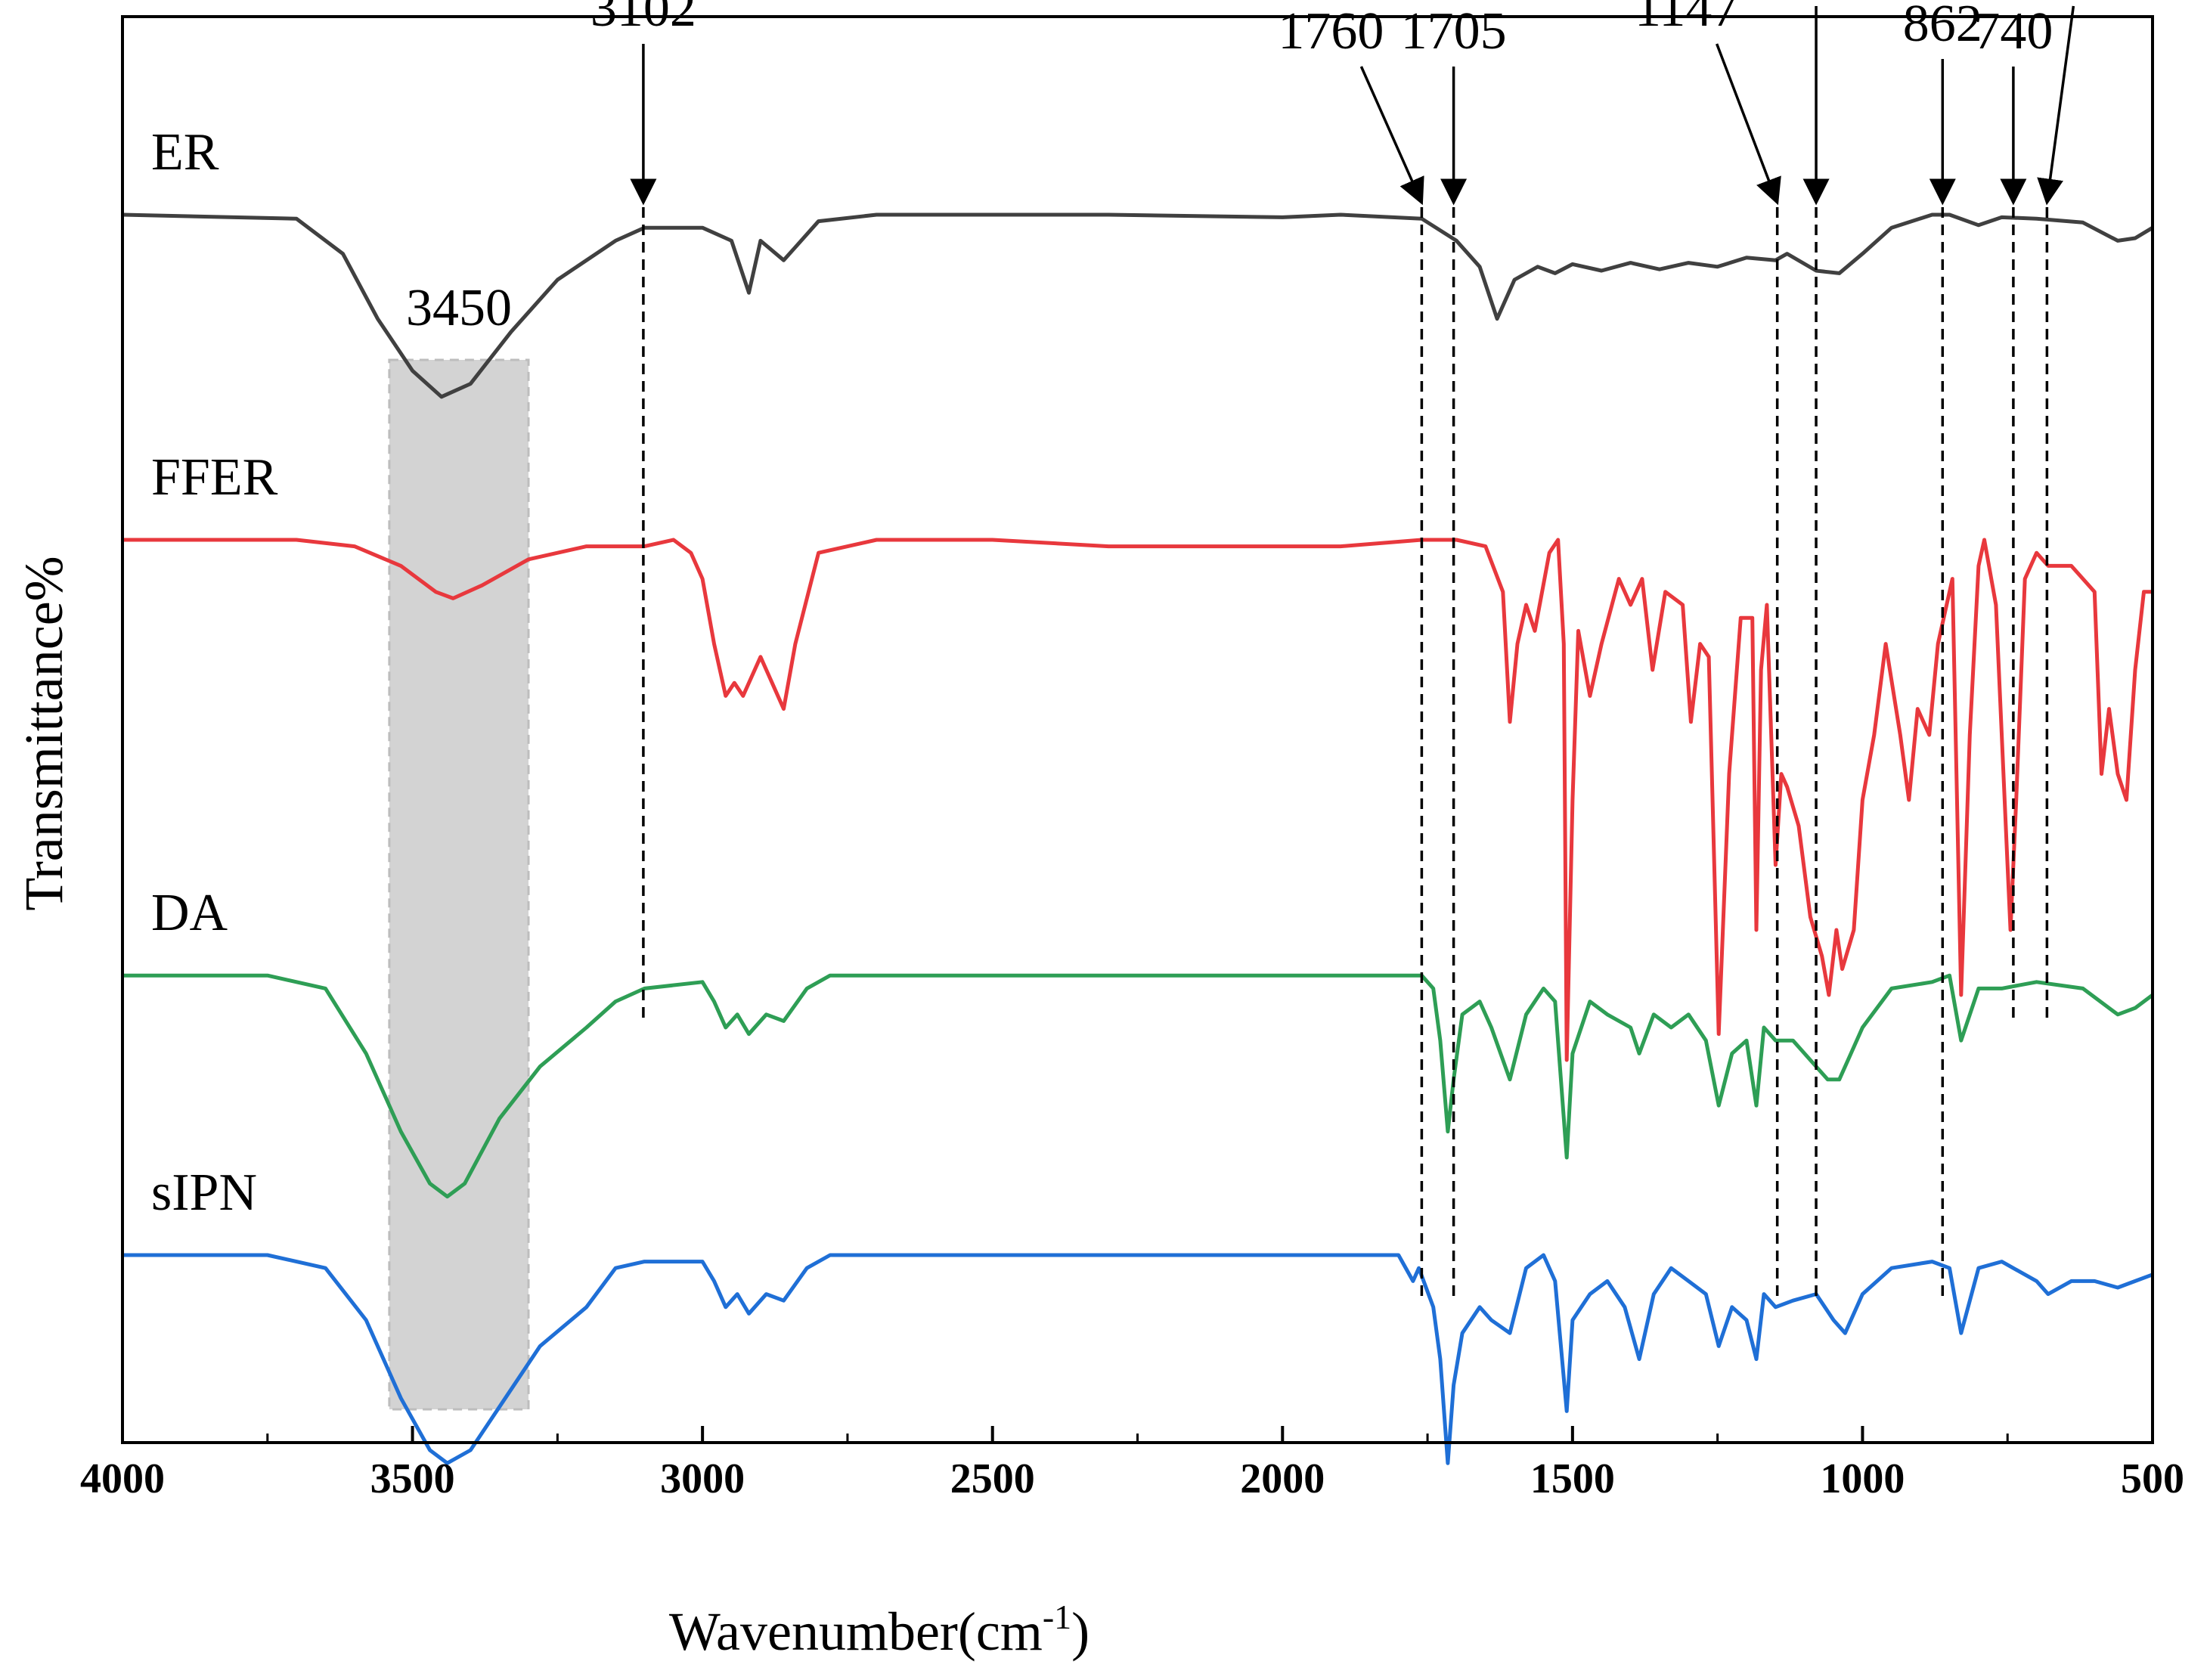  Describe the element at coordinates (204, 1193) in the screenshot. I see `series-label-sipn: sIPN` at that location.